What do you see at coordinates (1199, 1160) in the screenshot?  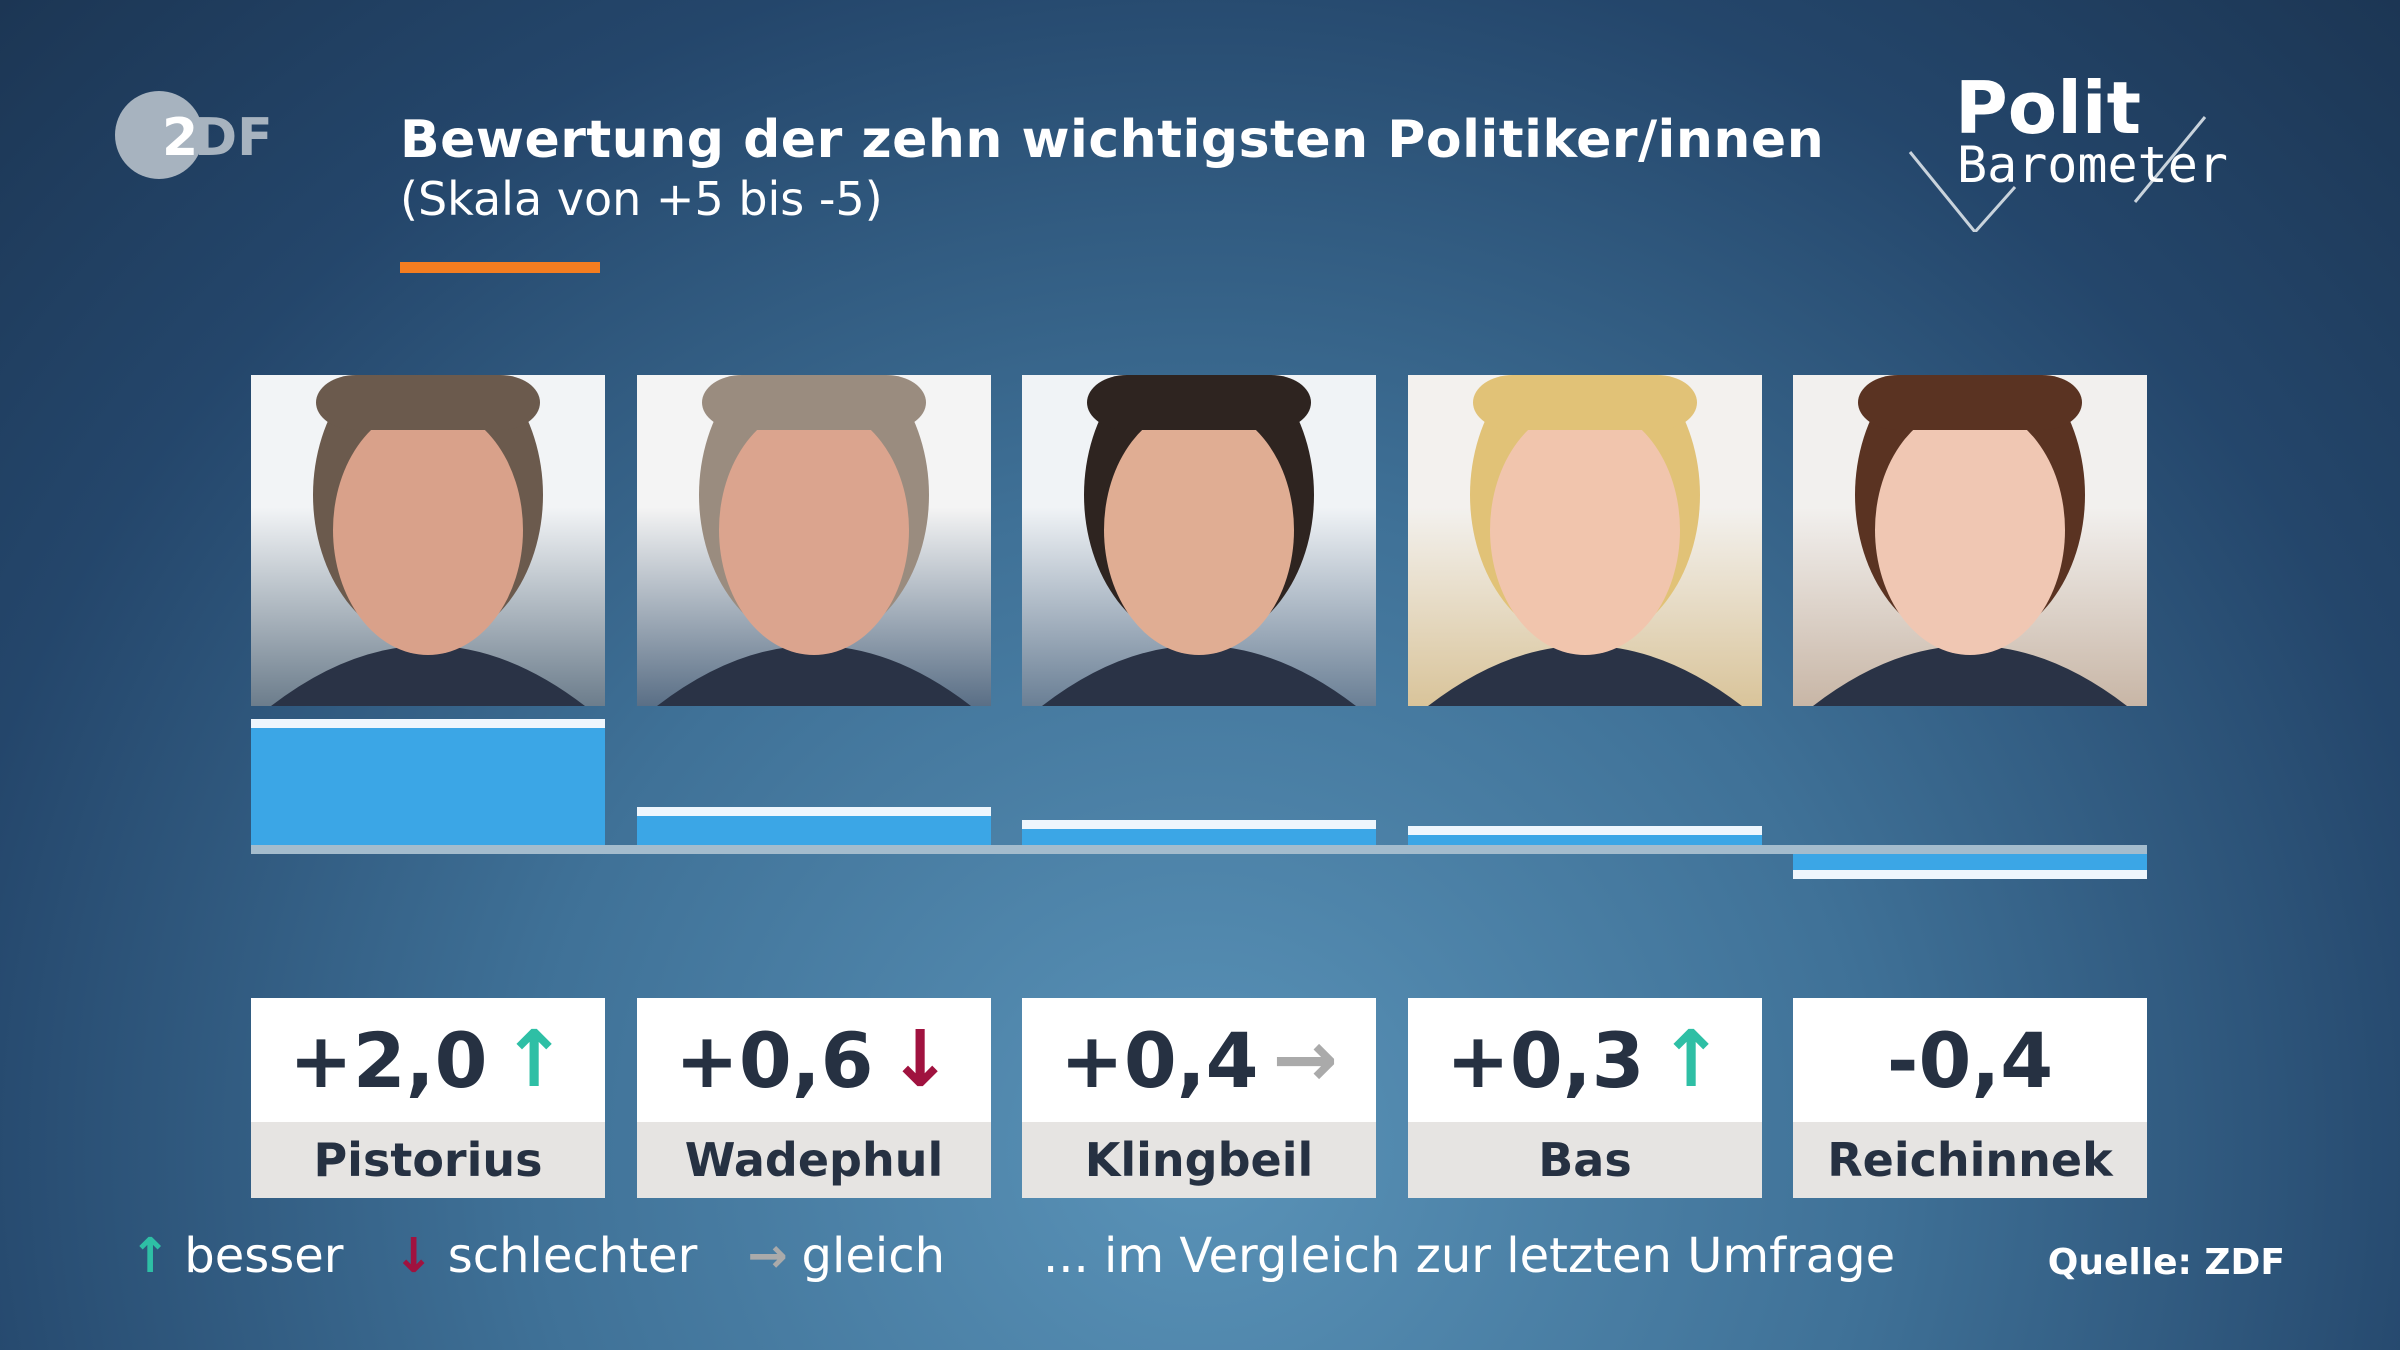 I see `name-label: Klingbeil` at bounding box center [1199, 1160].